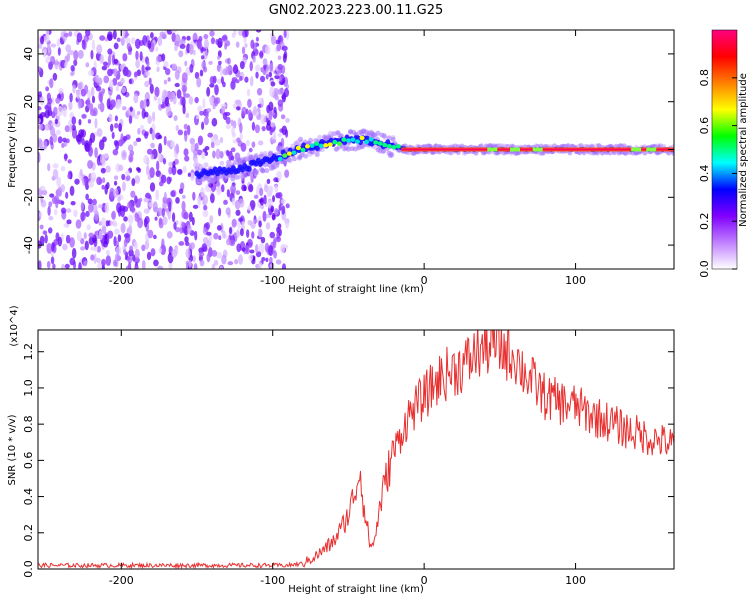  What do you see at coordinates (515, 149) in the screenshot?
I see `ridge-green-pocket` at bounding box center [515, 149].